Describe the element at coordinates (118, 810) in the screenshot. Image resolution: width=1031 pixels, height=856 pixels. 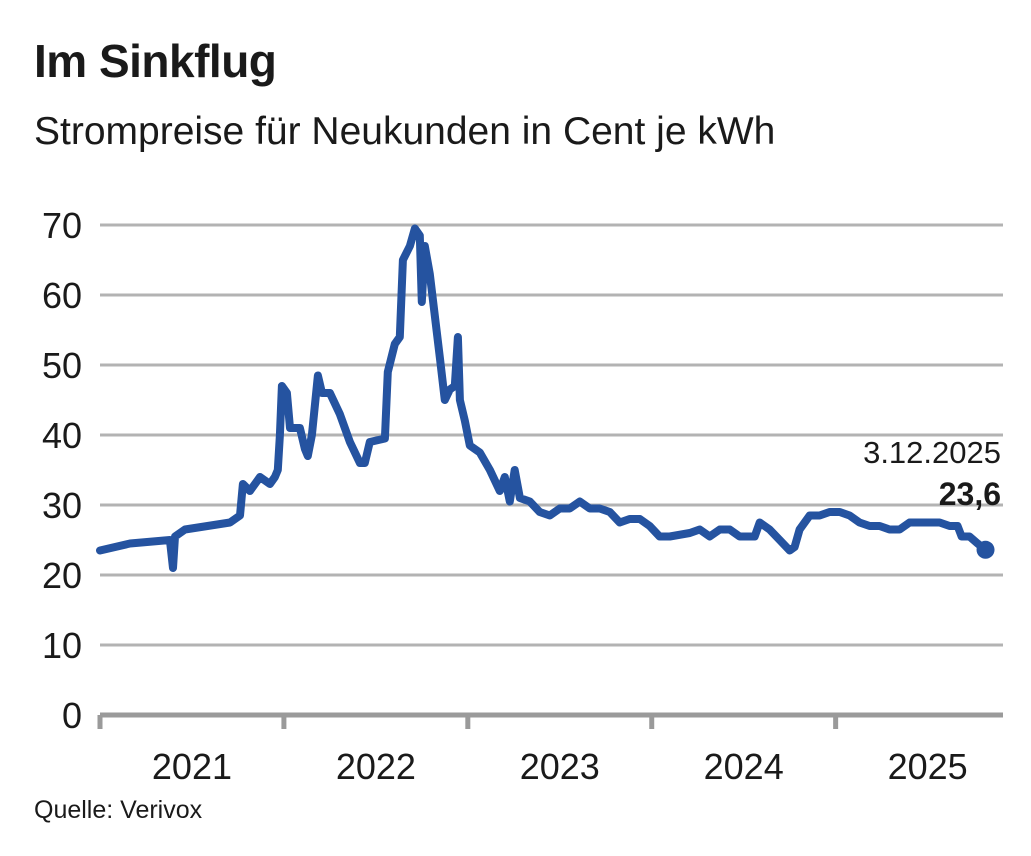
I see `chart-source: Quelle: Verivox` at that location.